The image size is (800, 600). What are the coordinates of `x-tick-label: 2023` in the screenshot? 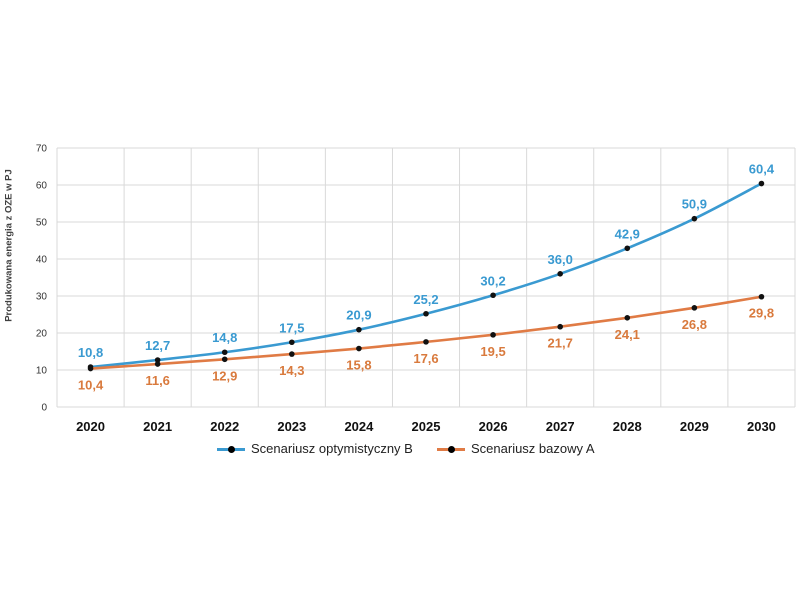 It's located at (291, 426).